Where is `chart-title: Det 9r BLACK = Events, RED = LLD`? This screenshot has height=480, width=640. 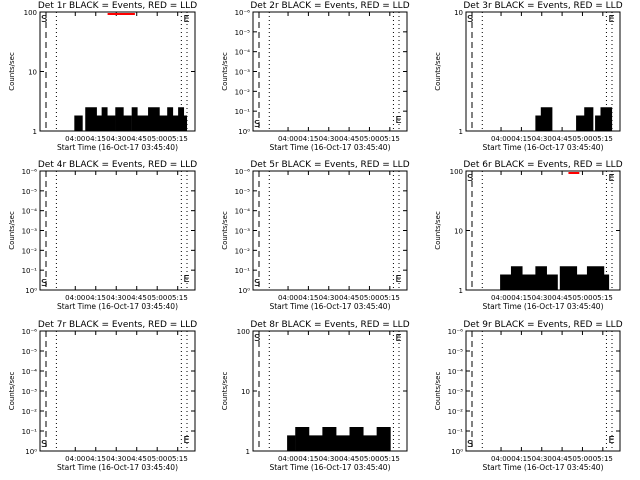 chart-title: Det 9r BLACK = Events, RED = LLD is located at coordinates (542, 325).